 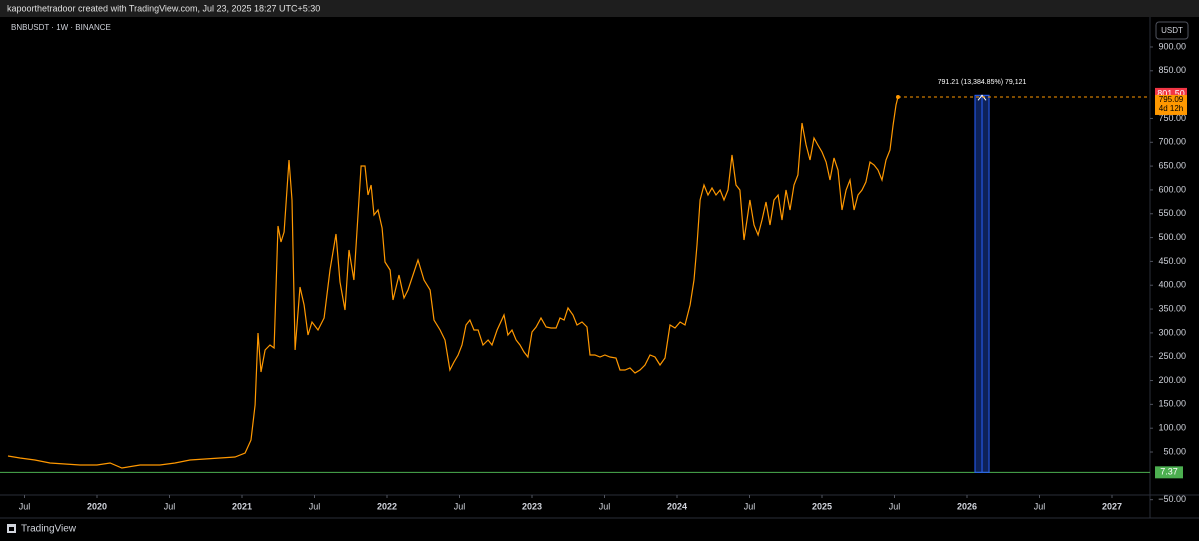 What do you see at coordinates (982, 97) in the screenshot?
I see `measure-arrow` at bounding box center [982, 97].